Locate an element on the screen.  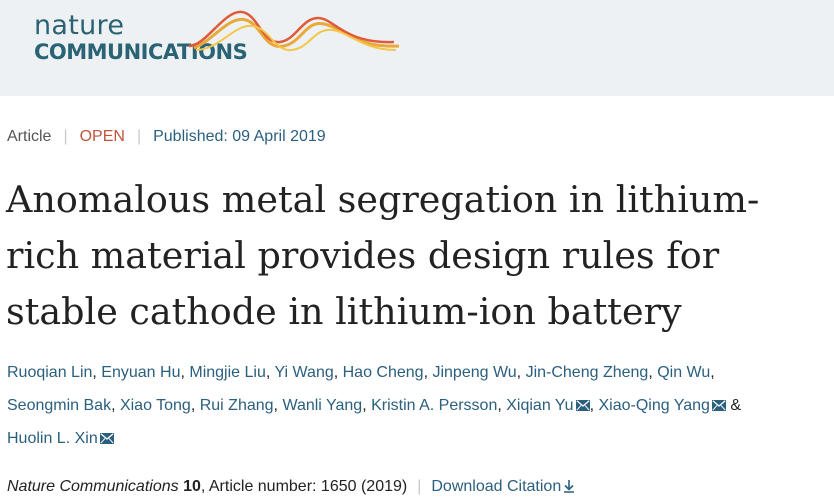
author-link: Jinpeng Wu is located at coordinates (474, 372).